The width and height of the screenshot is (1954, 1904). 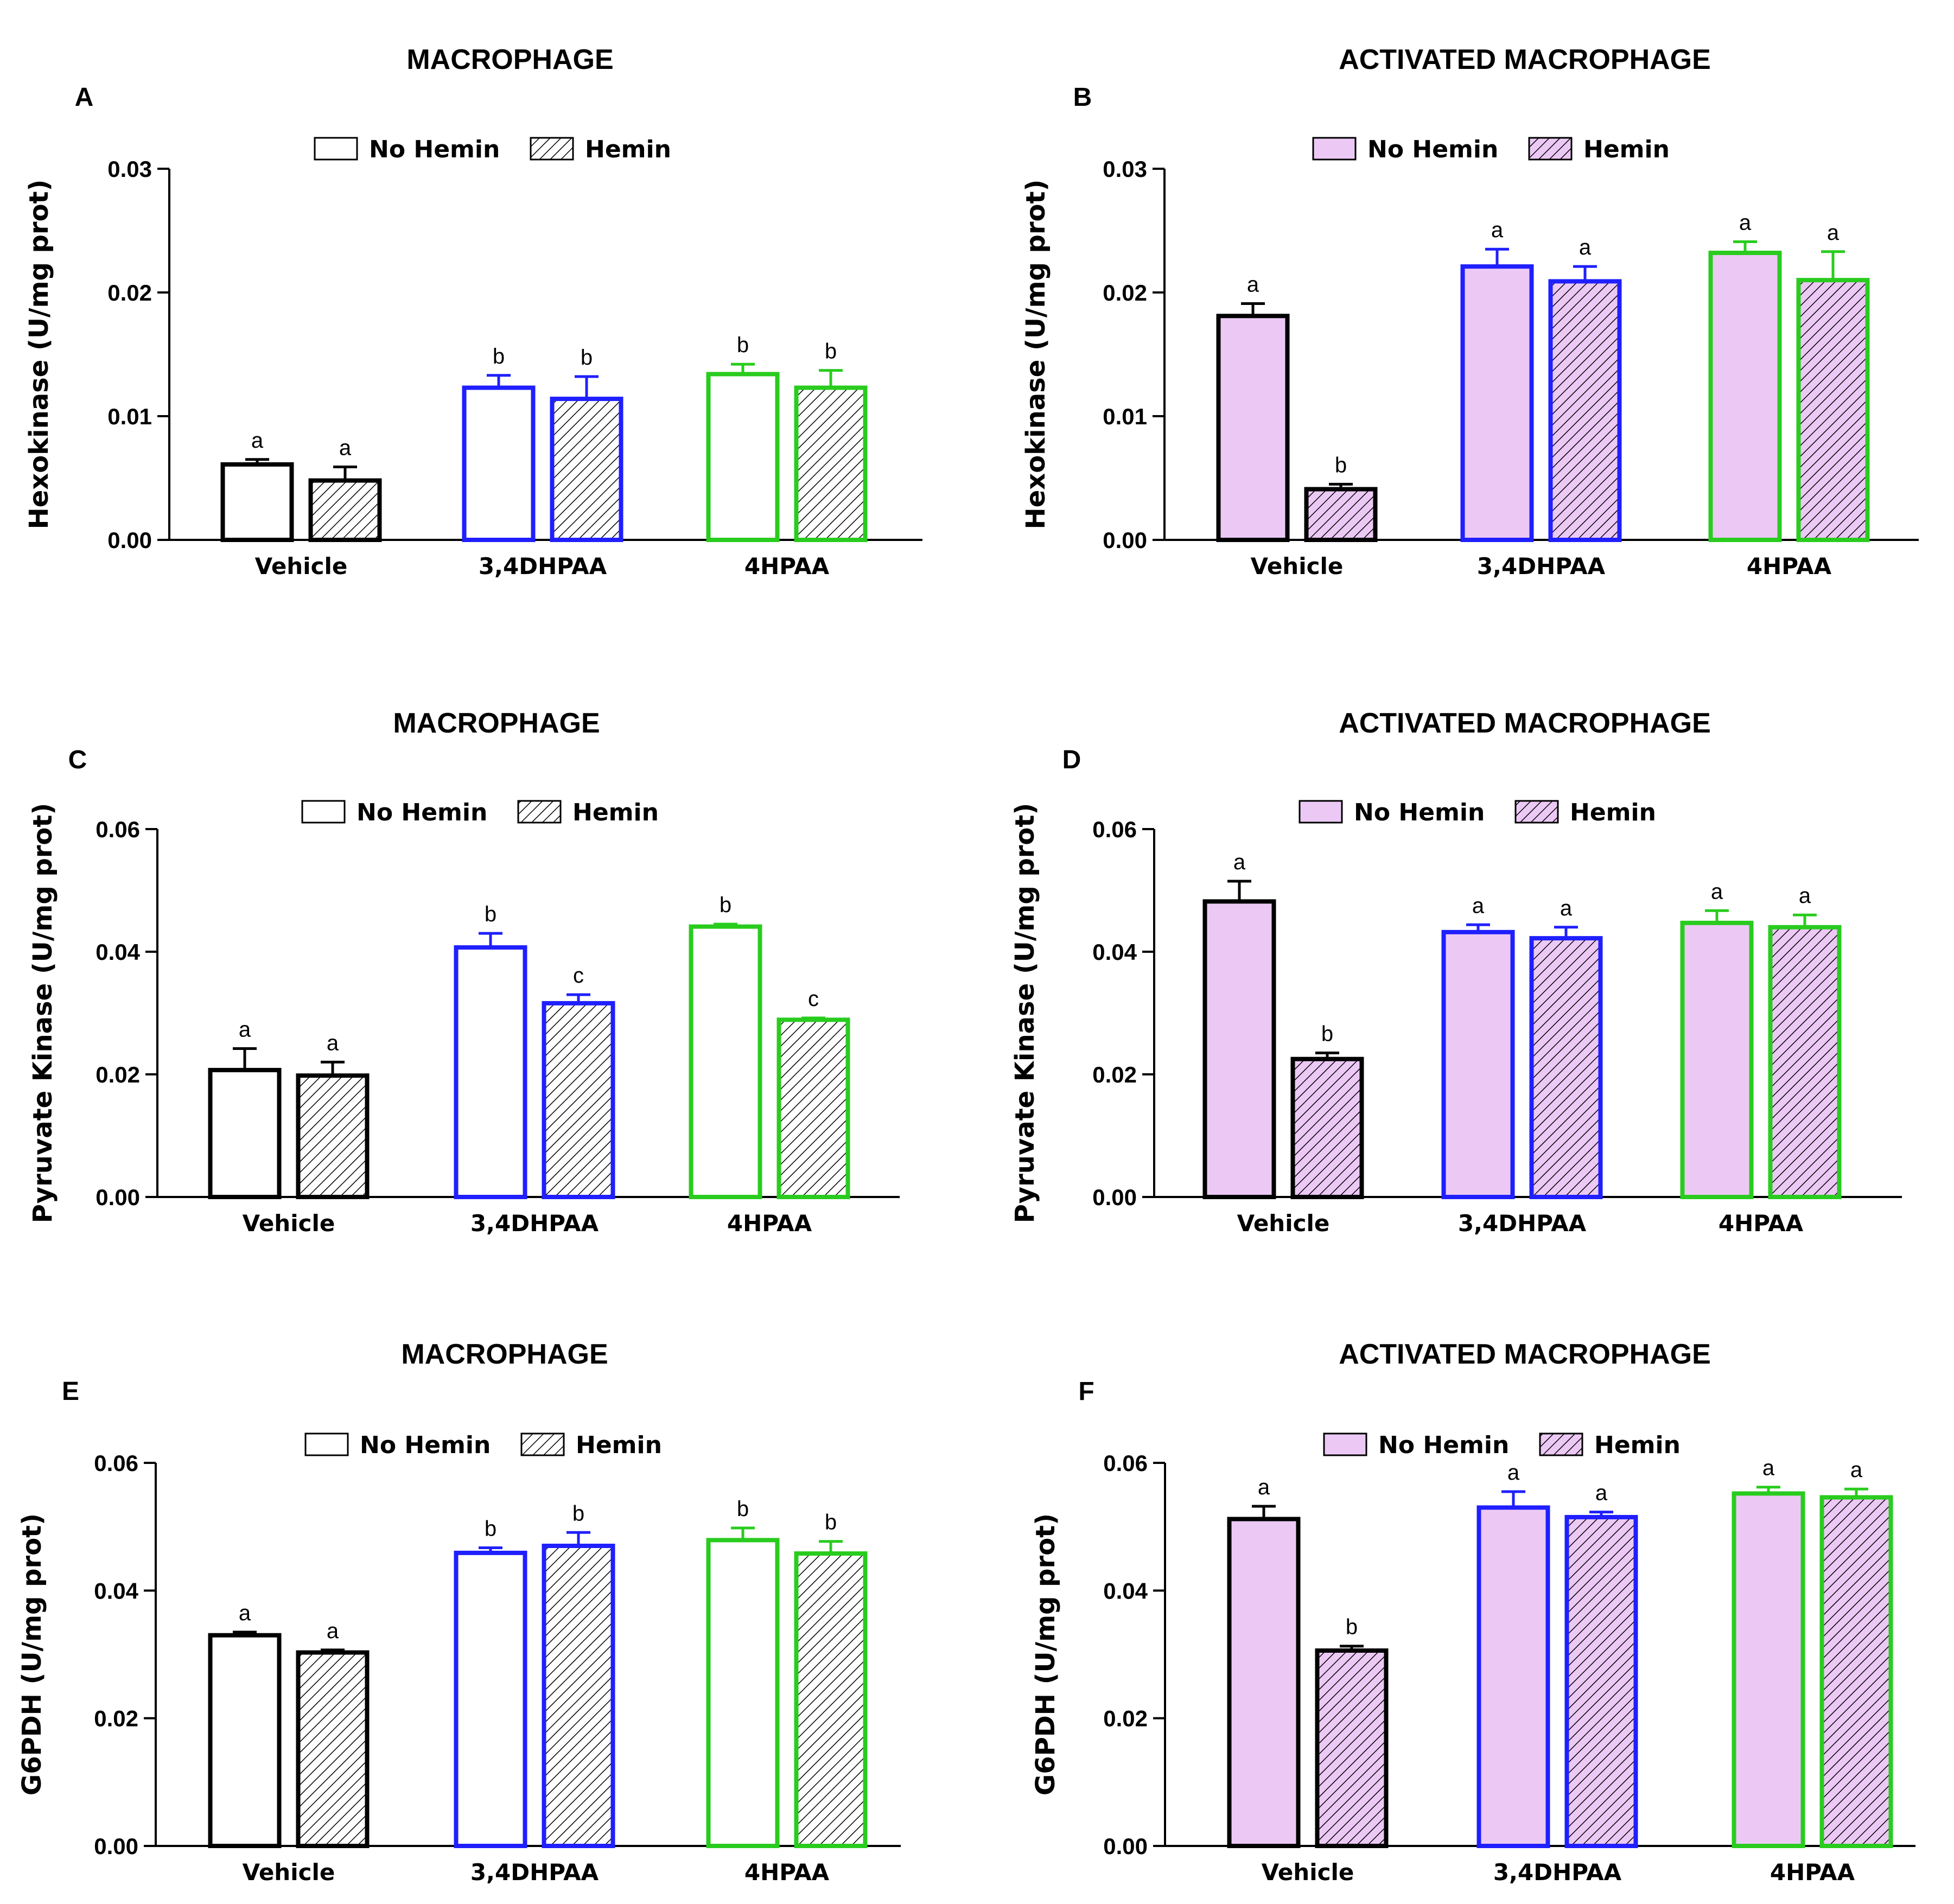 I want to click on panel-letter: A, so click(x=84, y=97).